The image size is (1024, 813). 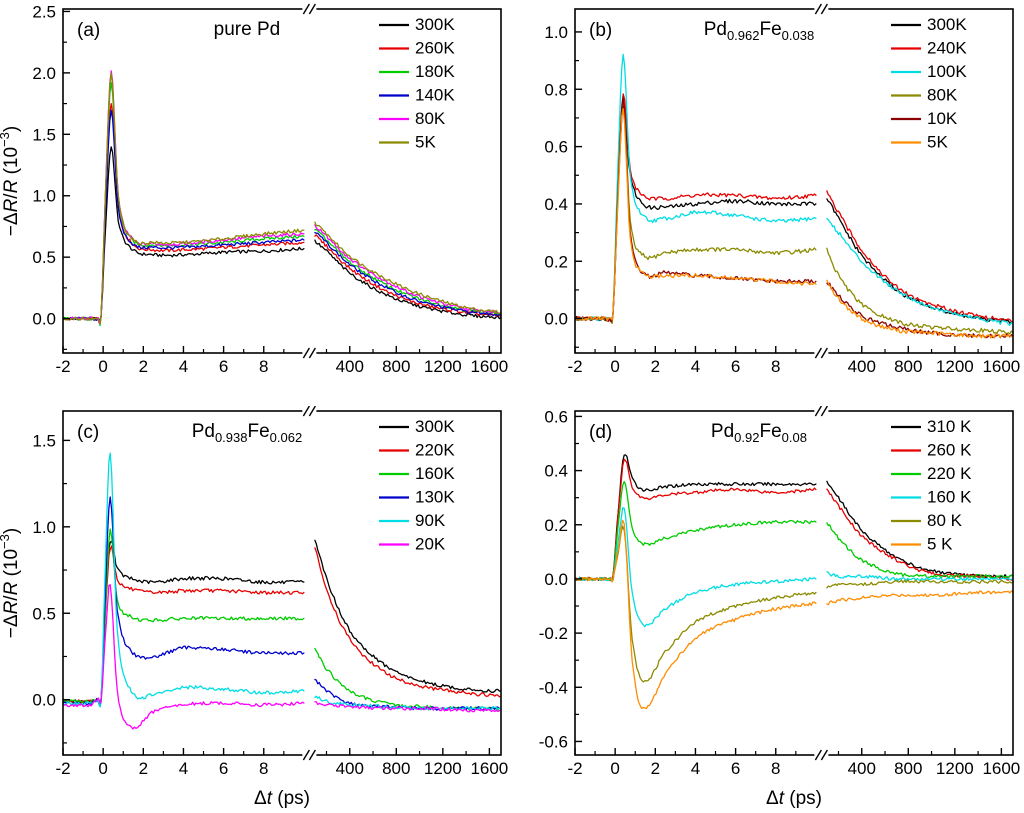 I want to click on legend-label: 90K, so click(x=430, y=520).